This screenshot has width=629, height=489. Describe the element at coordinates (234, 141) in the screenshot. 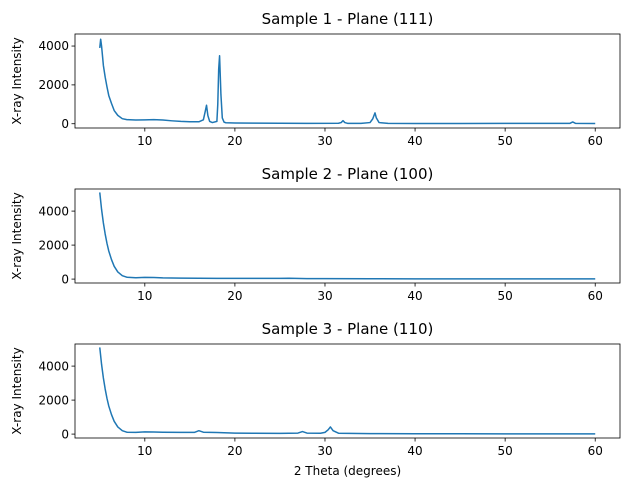

I see `subplot-1-x-tick-label: 20` at that location.